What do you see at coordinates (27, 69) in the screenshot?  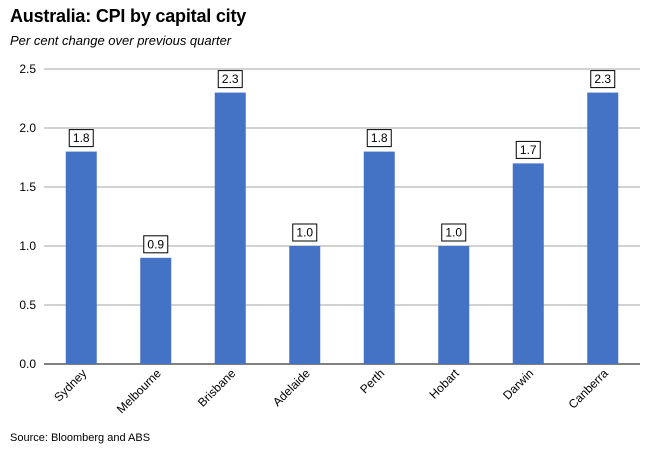 I see `y-tick-label: 2.5` at bounding box center [27, 69].